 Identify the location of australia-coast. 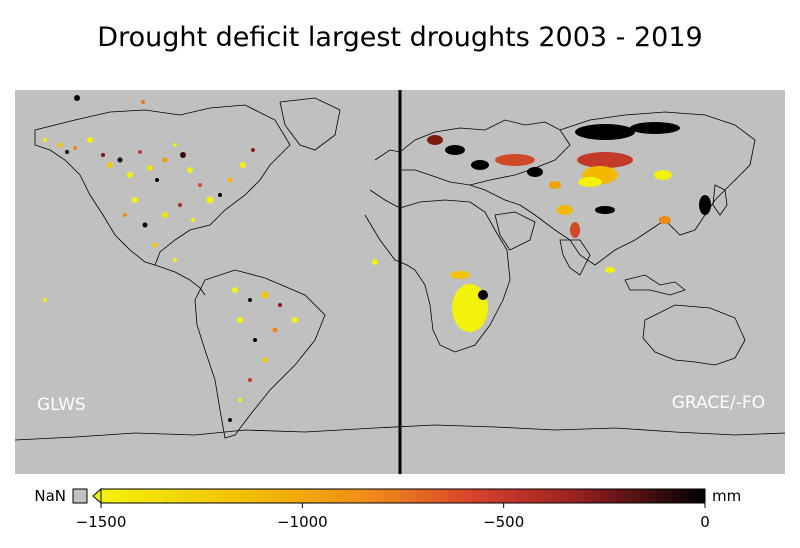
(694, 335).